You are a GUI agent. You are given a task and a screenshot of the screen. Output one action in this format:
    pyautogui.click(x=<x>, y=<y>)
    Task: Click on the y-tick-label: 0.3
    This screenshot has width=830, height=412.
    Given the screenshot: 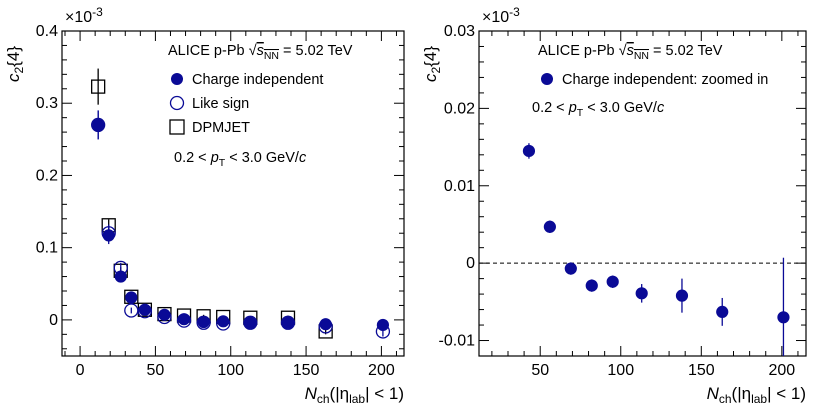 What is the action you would take?
    pyautogui.click(x=47, y=103)
    